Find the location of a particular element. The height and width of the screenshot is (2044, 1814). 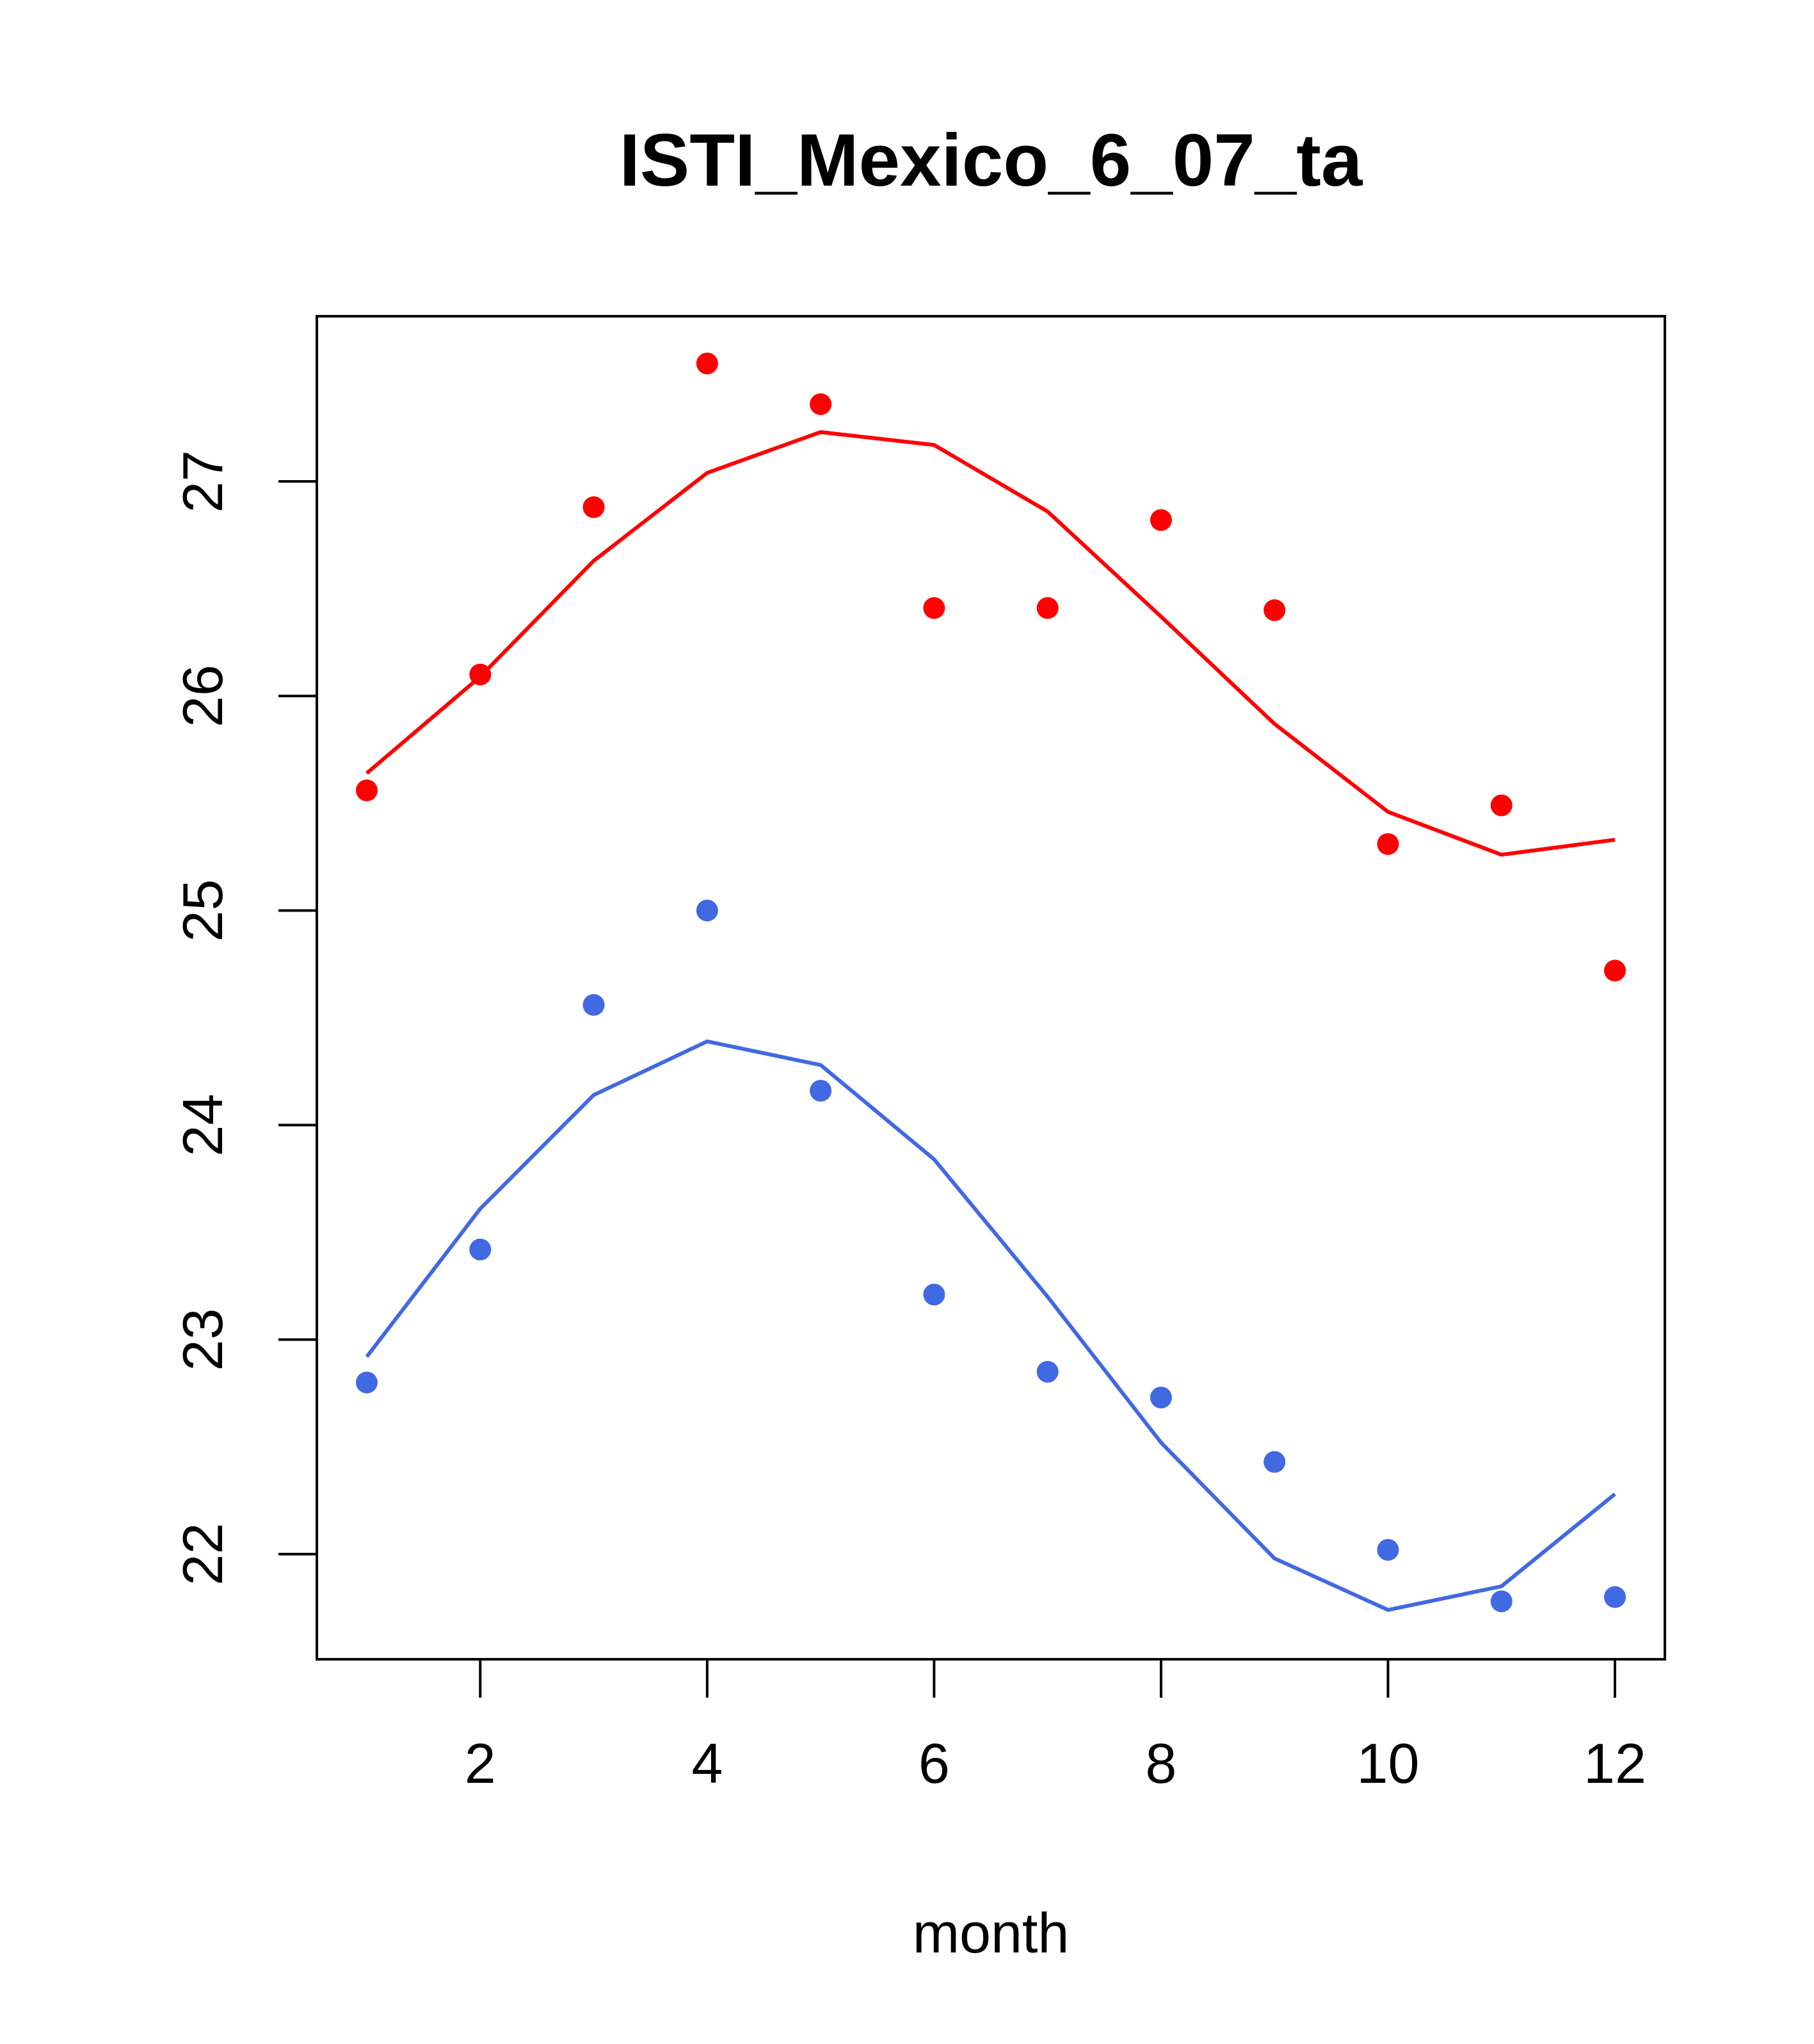

x-tick-label: 10 is located at coordinates (1388, 1763).